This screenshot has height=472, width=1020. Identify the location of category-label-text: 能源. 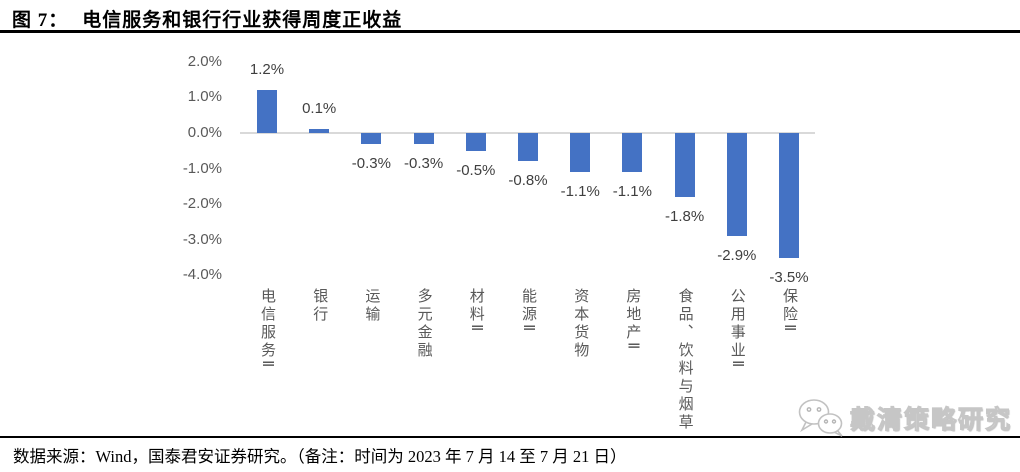
(528, 306).